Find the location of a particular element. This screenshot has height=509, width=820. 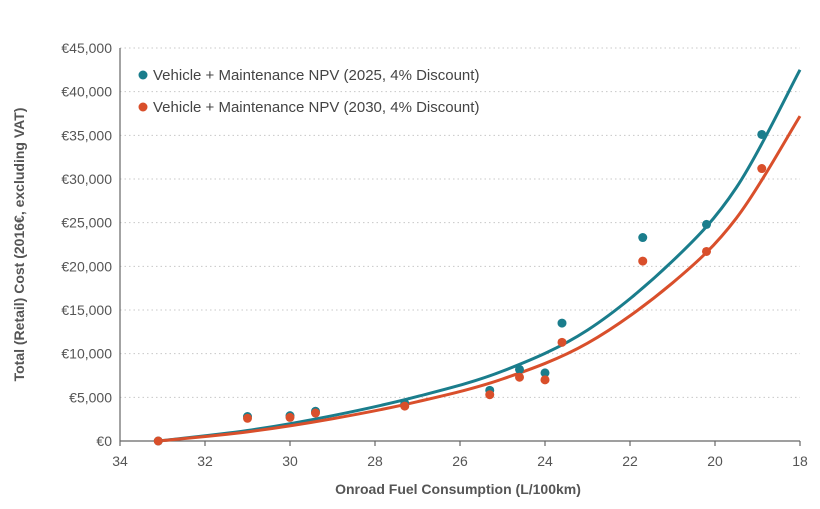

y-tick-label: €25,000 is located at coordinates (86, 223).